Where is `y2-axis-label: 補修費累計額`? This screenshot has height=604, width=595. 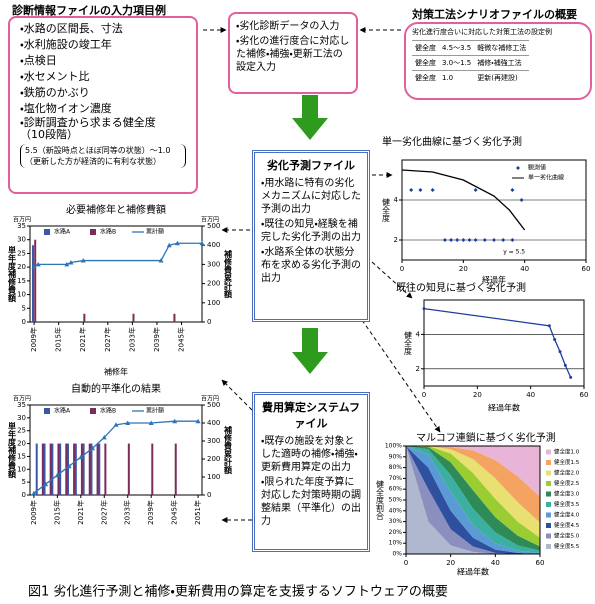 y2-axis-label: 補修費累計額 is located at coordinates (228, 450).